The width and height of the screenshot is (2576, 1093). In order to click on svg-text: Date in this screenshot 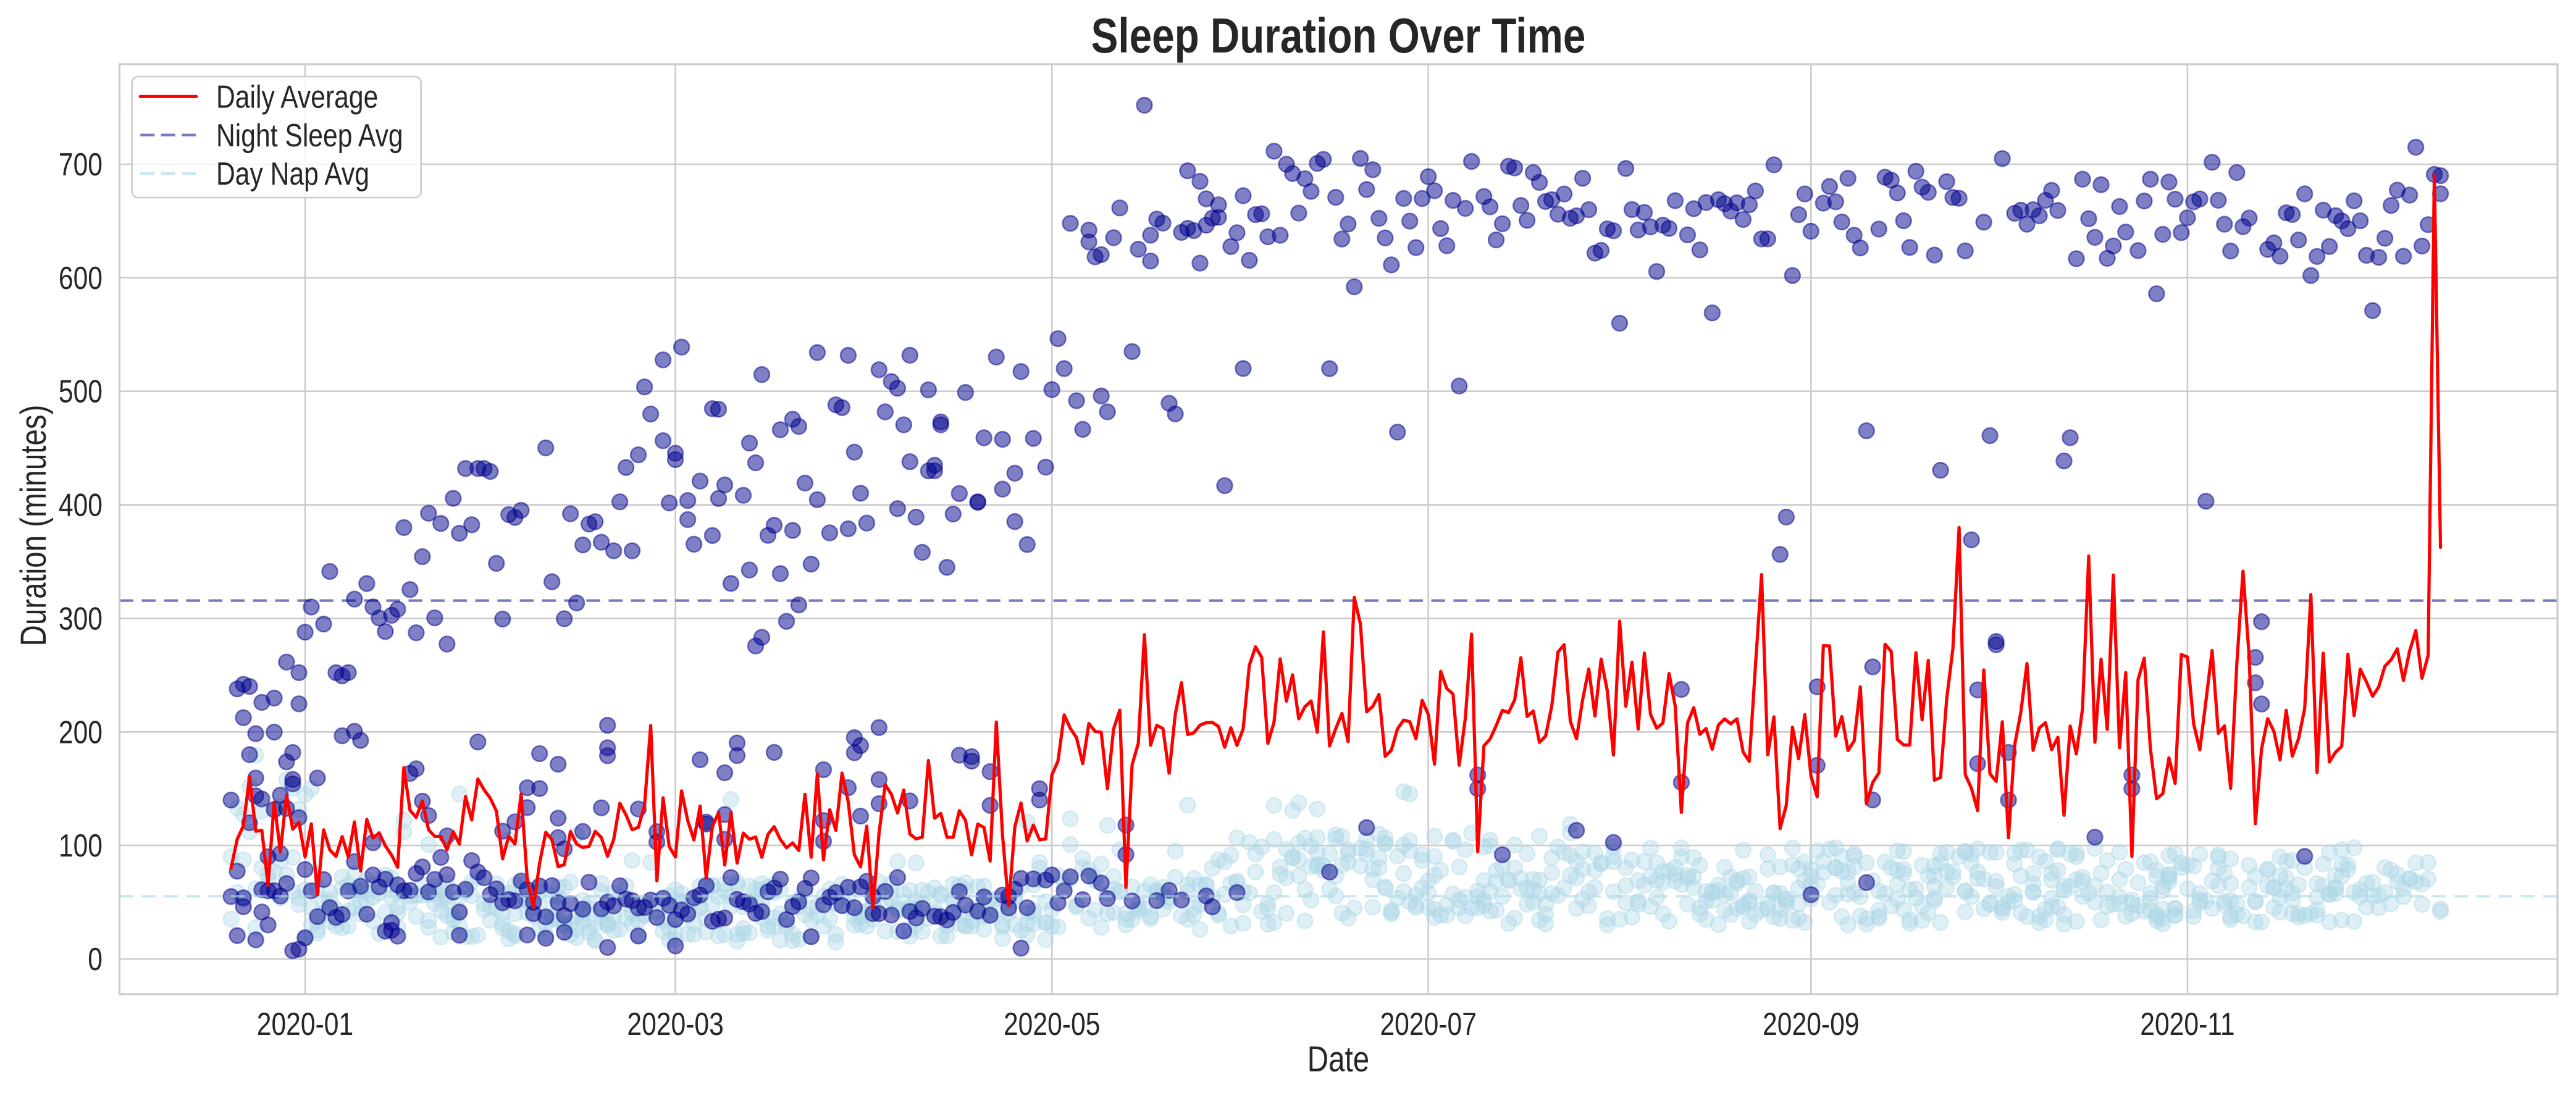, I will do `click(1338, 1060)`.